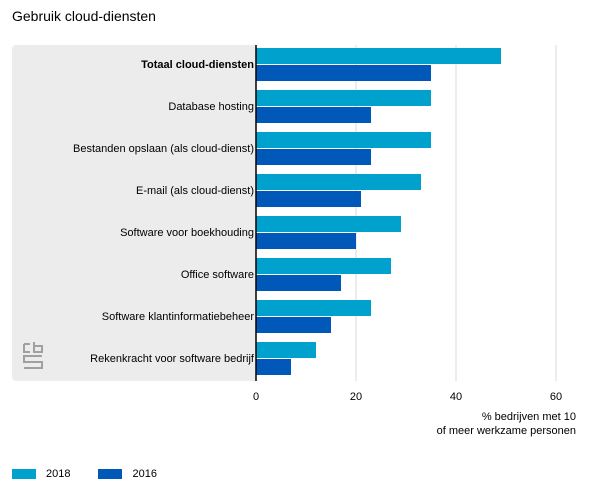  What do you see at coordinates (33, 355) in the screenshot?
I see `cbs-logo-icon` at bounding box center [33, 355].